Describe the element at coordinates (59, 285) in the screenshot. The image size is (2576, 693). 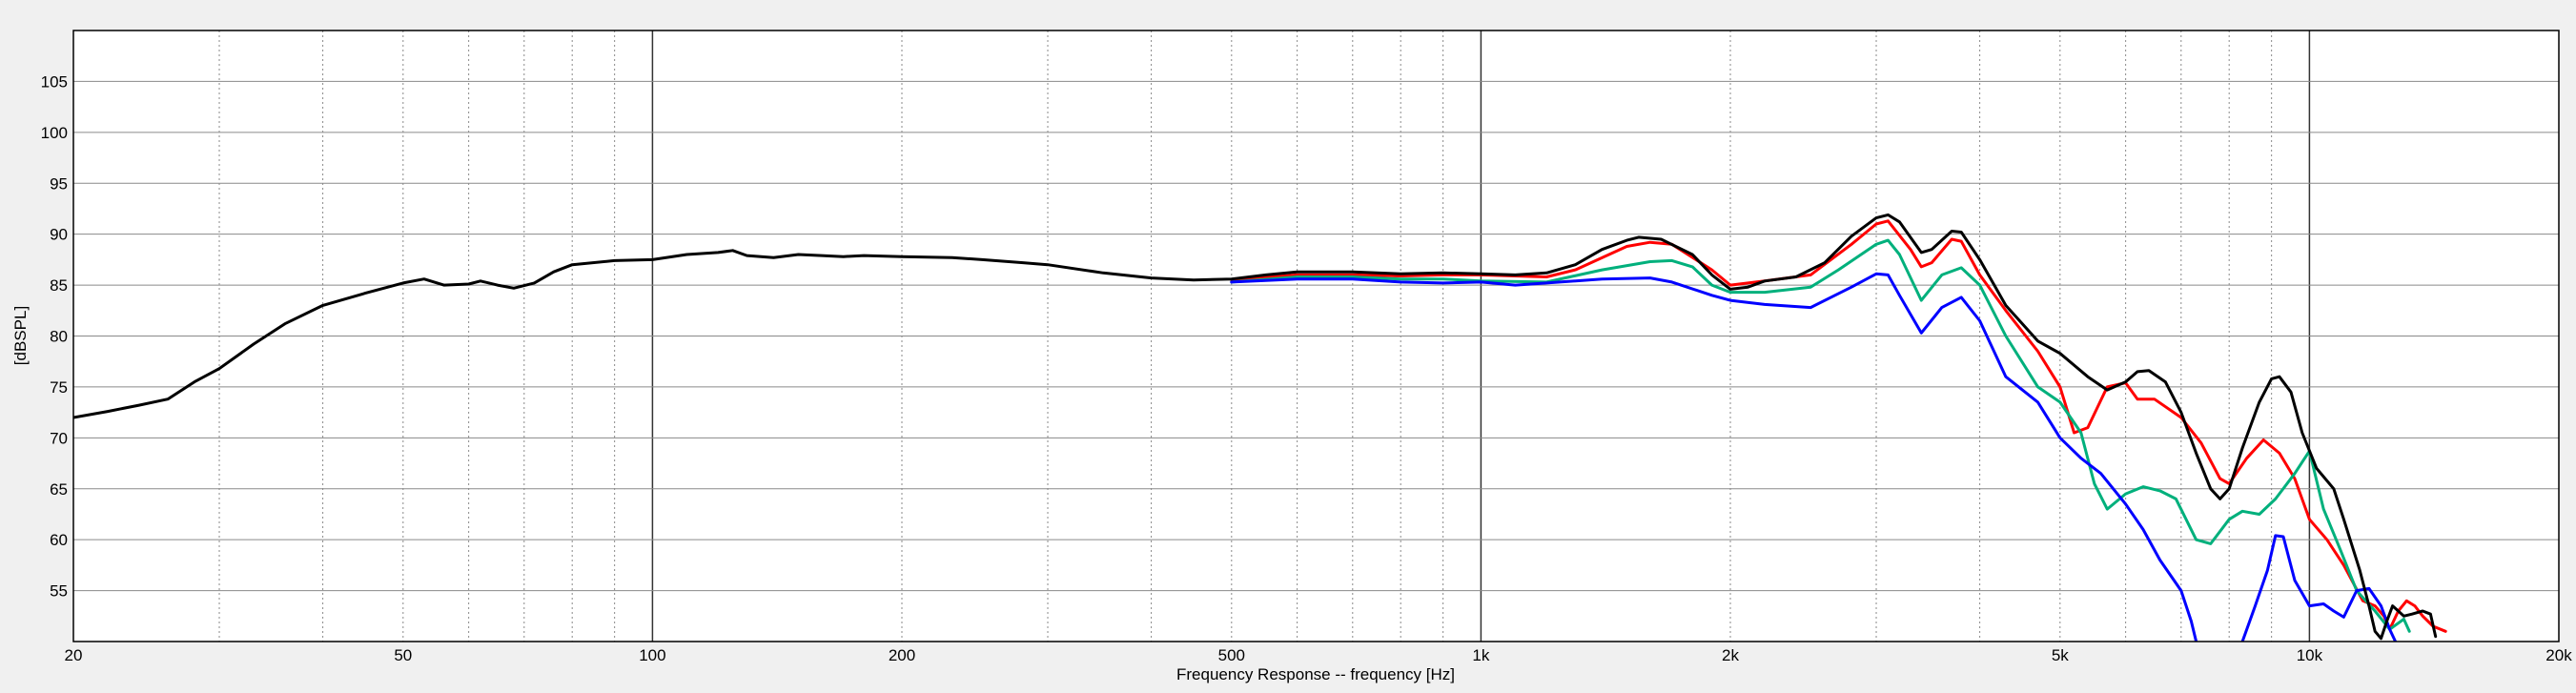
I see `y-tick-label: 85` at that location.